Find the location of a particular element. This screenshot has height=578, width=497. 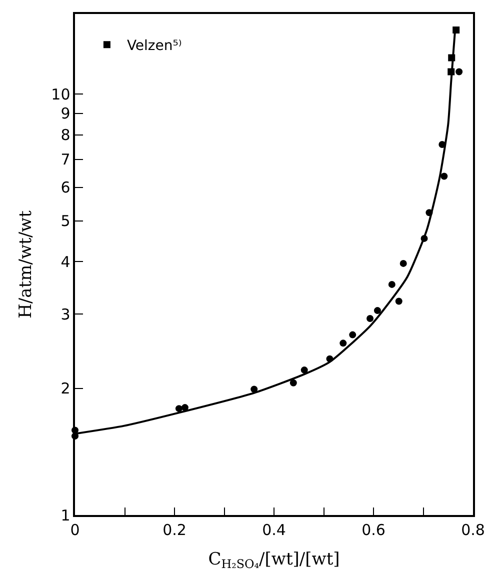

y-tick-label: 8 is located at coordinates (65, 135).